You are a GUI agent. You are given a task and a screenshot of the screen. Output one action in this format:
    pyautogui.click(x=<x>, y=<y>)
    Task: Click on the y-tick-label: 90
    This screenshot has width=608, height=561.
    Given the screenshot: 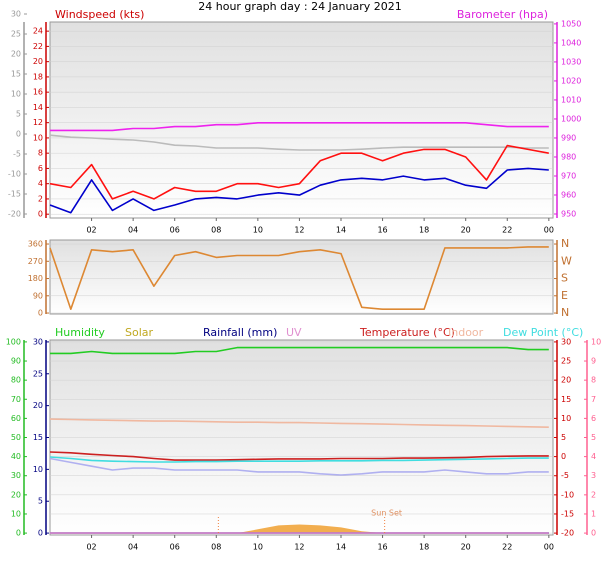 What is the action you would take?
    pyautogui.click(x=38, y=295)
    